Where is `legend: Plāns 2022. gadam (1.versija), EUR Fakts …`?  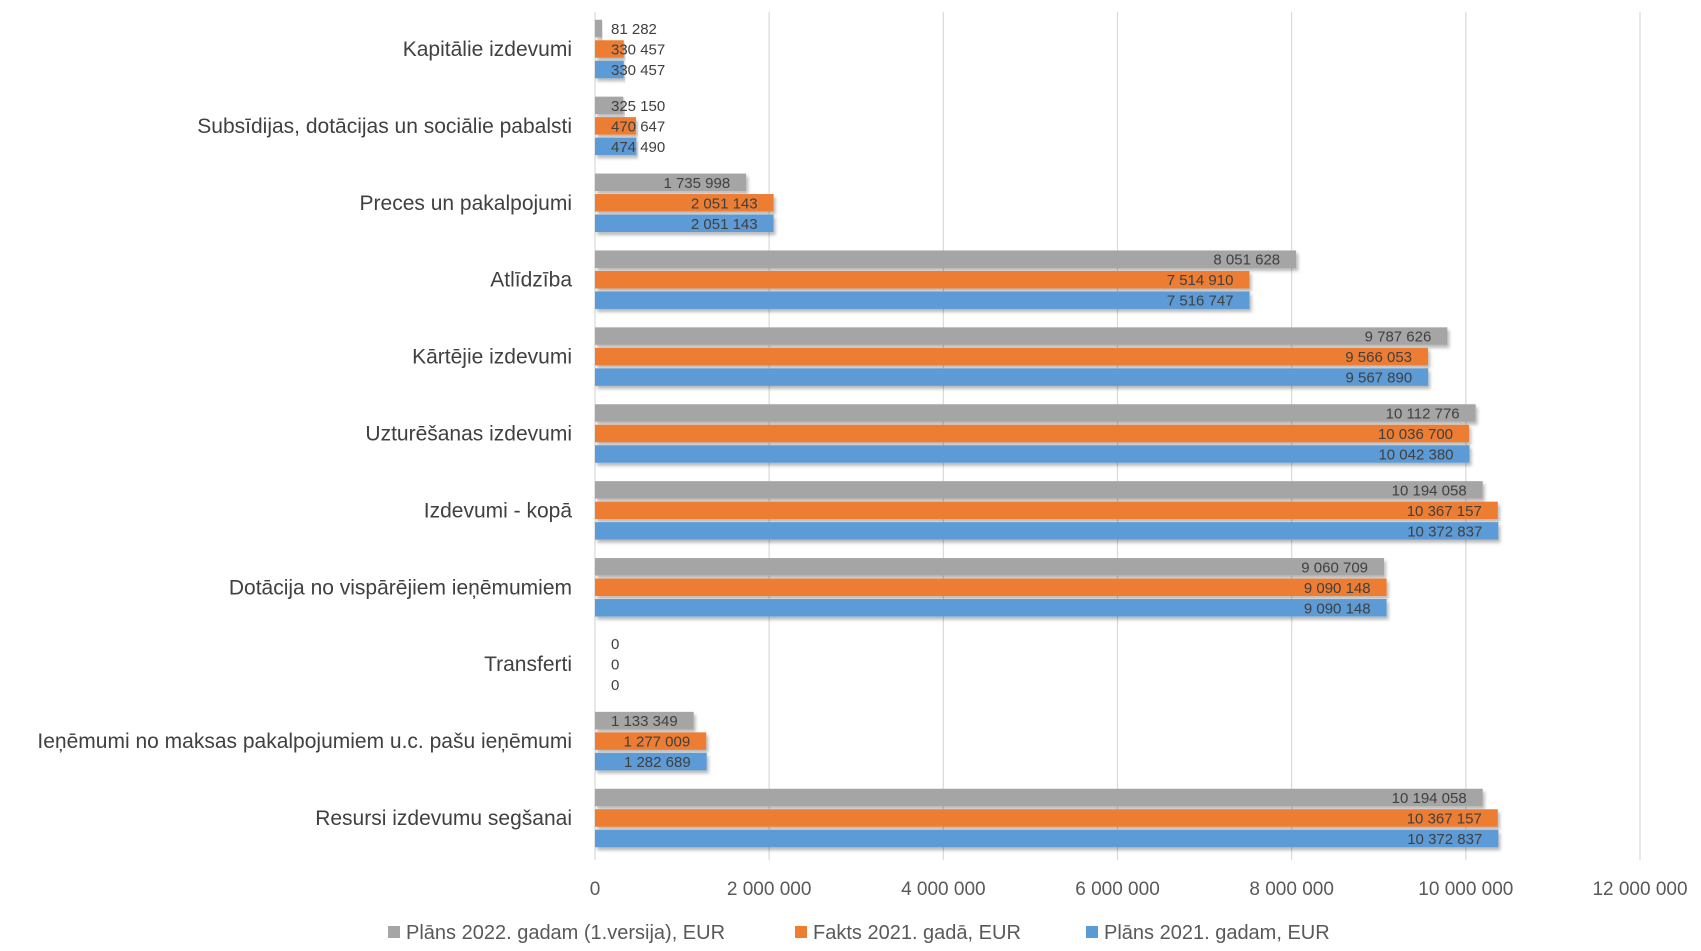
legend: Plāns 2022. gadam (1.versija), EUR Fakts … is located at coordinates (859, 933).